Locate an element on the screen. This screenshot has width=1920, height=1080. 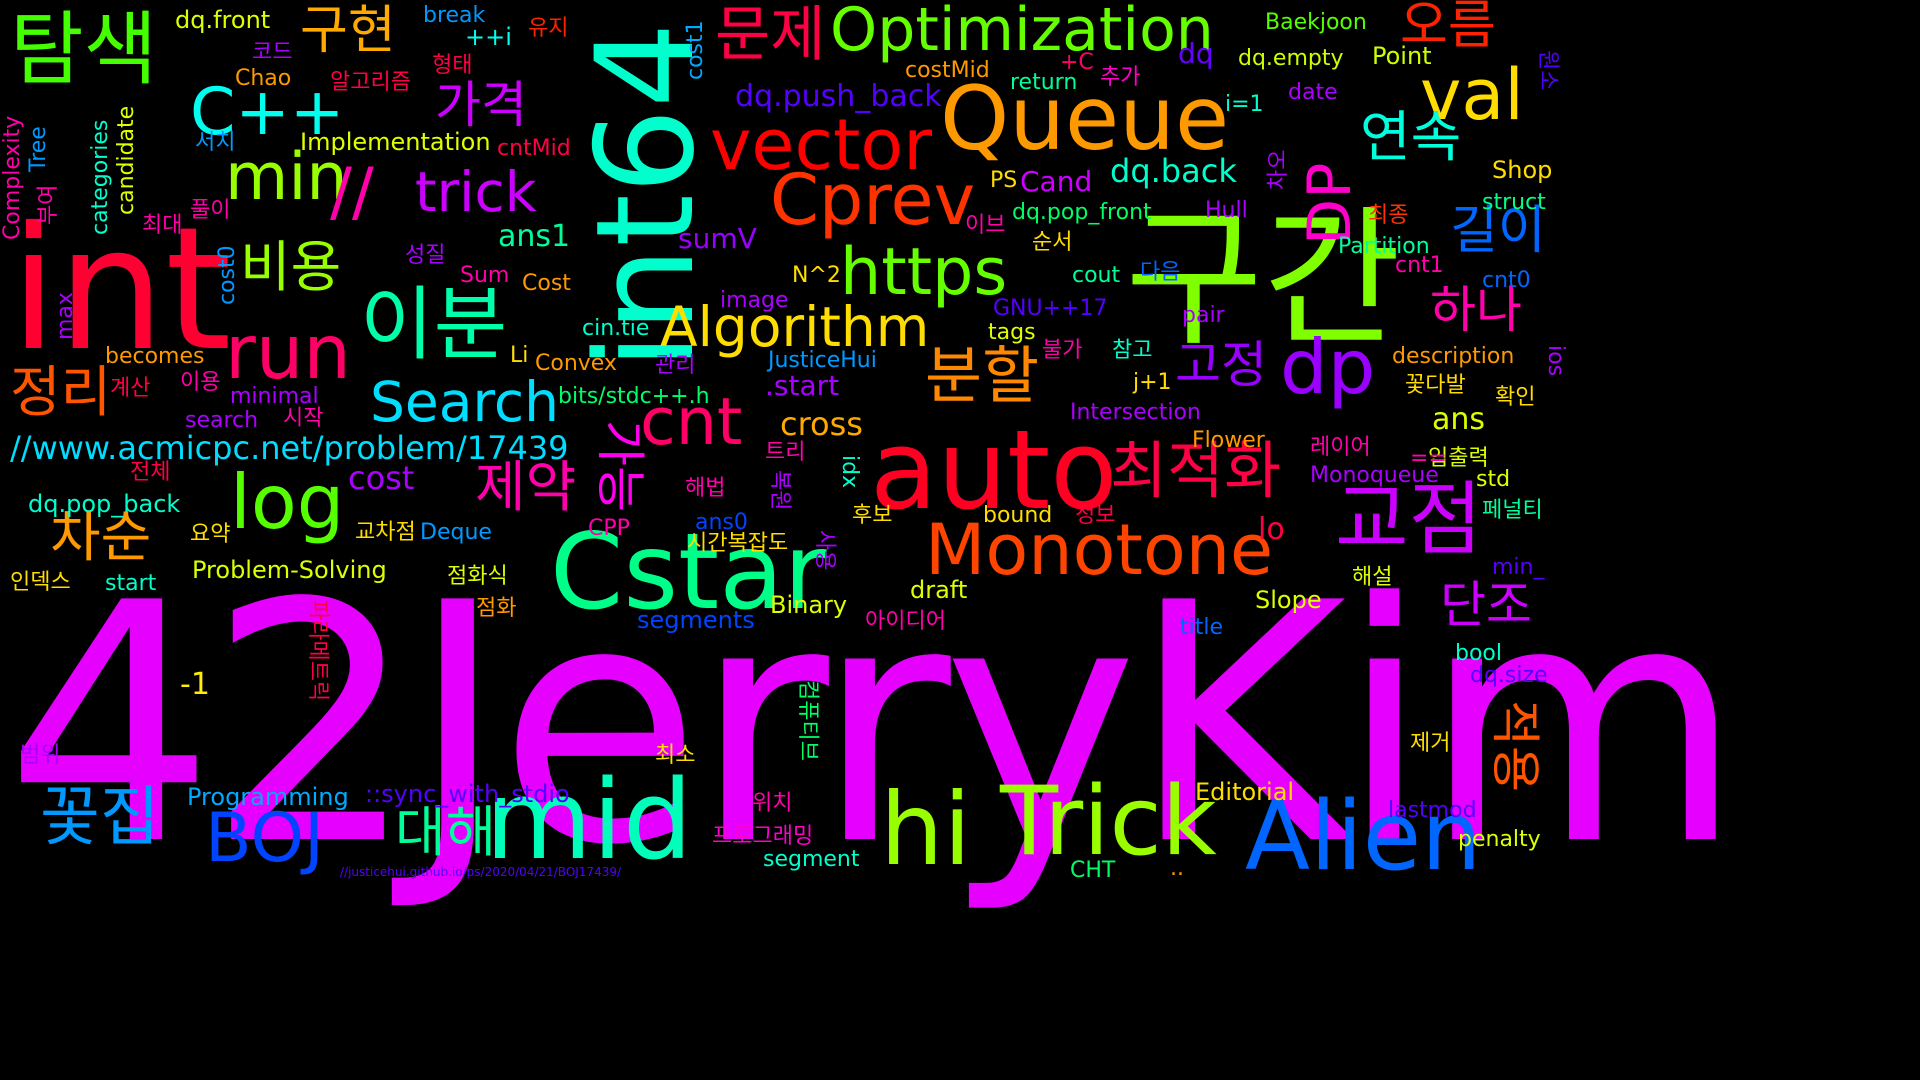
word: cross is located at coordinates (821, 424).